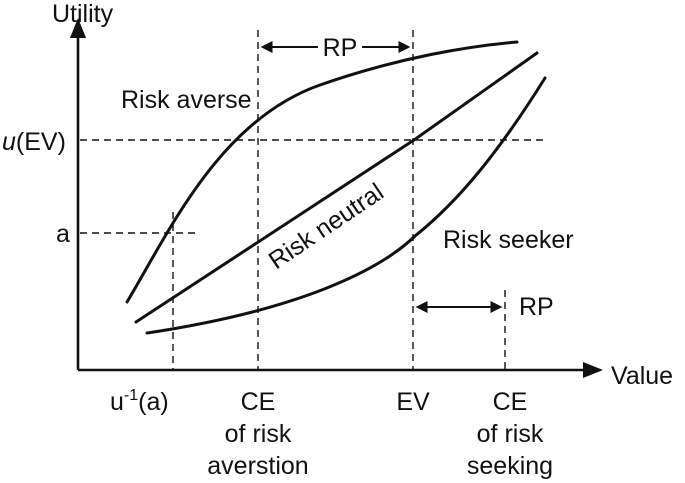 The image size is (685, 483). What do you see at coordinates (186, 100) in the screenshot?
I see `risk-averse-label: Risk averse` at bounding box center [186, 100].